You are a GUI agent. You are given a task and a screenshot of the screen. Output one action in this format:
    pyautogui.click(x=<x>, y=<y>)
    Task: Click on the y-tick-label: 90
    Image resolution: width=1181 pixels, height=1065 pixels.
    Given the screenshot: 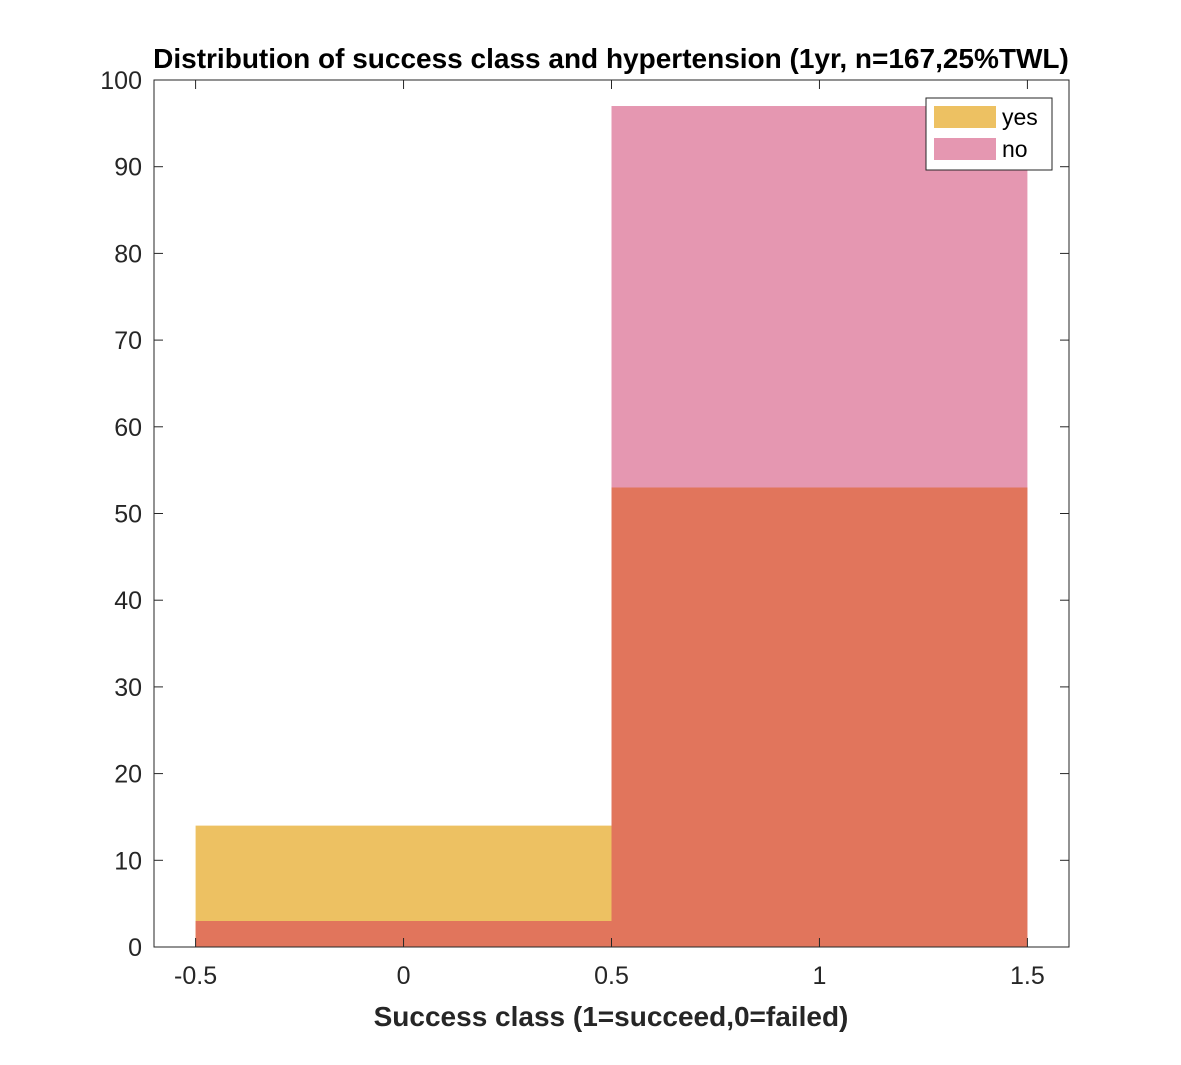 What is the action you would take?
    pyautogui.click(x=128, y=168)
    